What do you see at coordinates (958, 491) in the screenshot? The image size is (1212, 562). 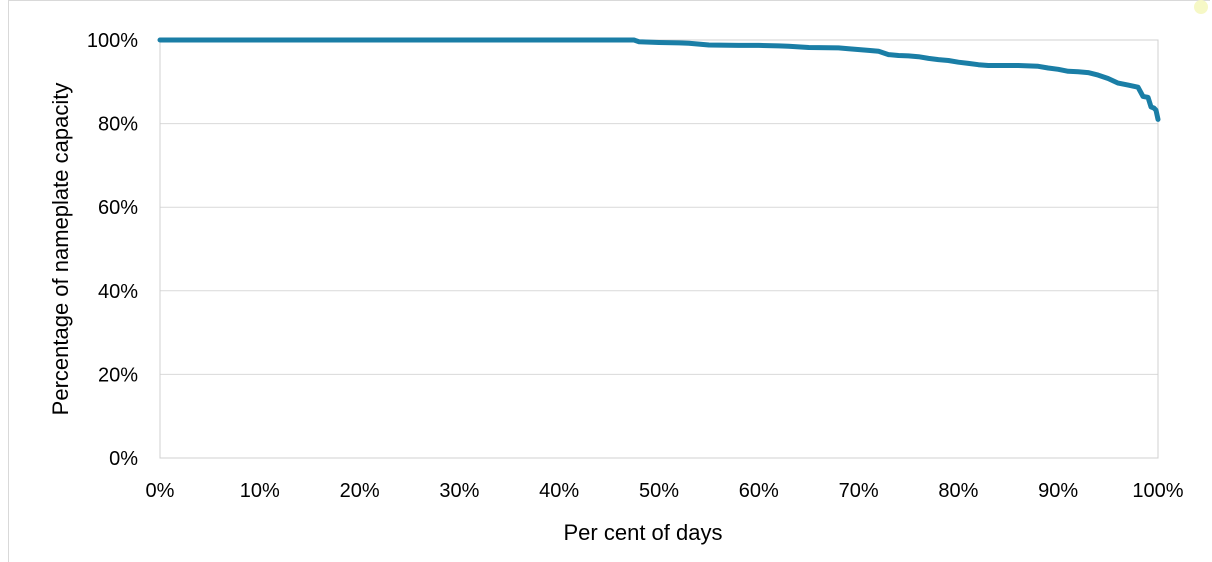 I see `x-tick-label: 80%` at bounding box center [958, 491].